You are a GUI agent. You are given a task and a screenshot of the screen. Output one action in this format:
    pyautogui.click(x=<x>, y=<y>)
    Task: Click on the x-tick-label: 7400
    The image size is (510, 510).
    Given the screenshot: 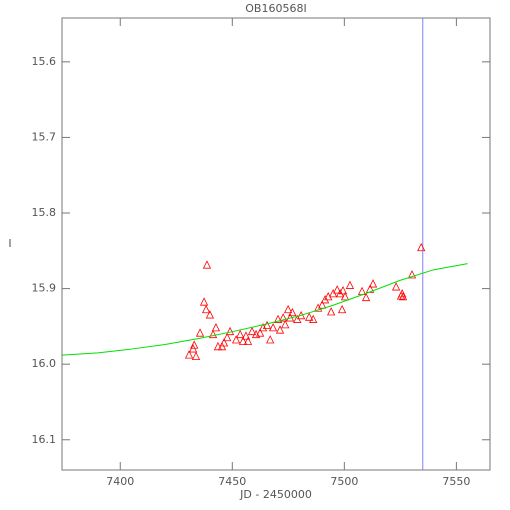 What is the action you would take?
    pyautogui.click(x=120, y=481)
    